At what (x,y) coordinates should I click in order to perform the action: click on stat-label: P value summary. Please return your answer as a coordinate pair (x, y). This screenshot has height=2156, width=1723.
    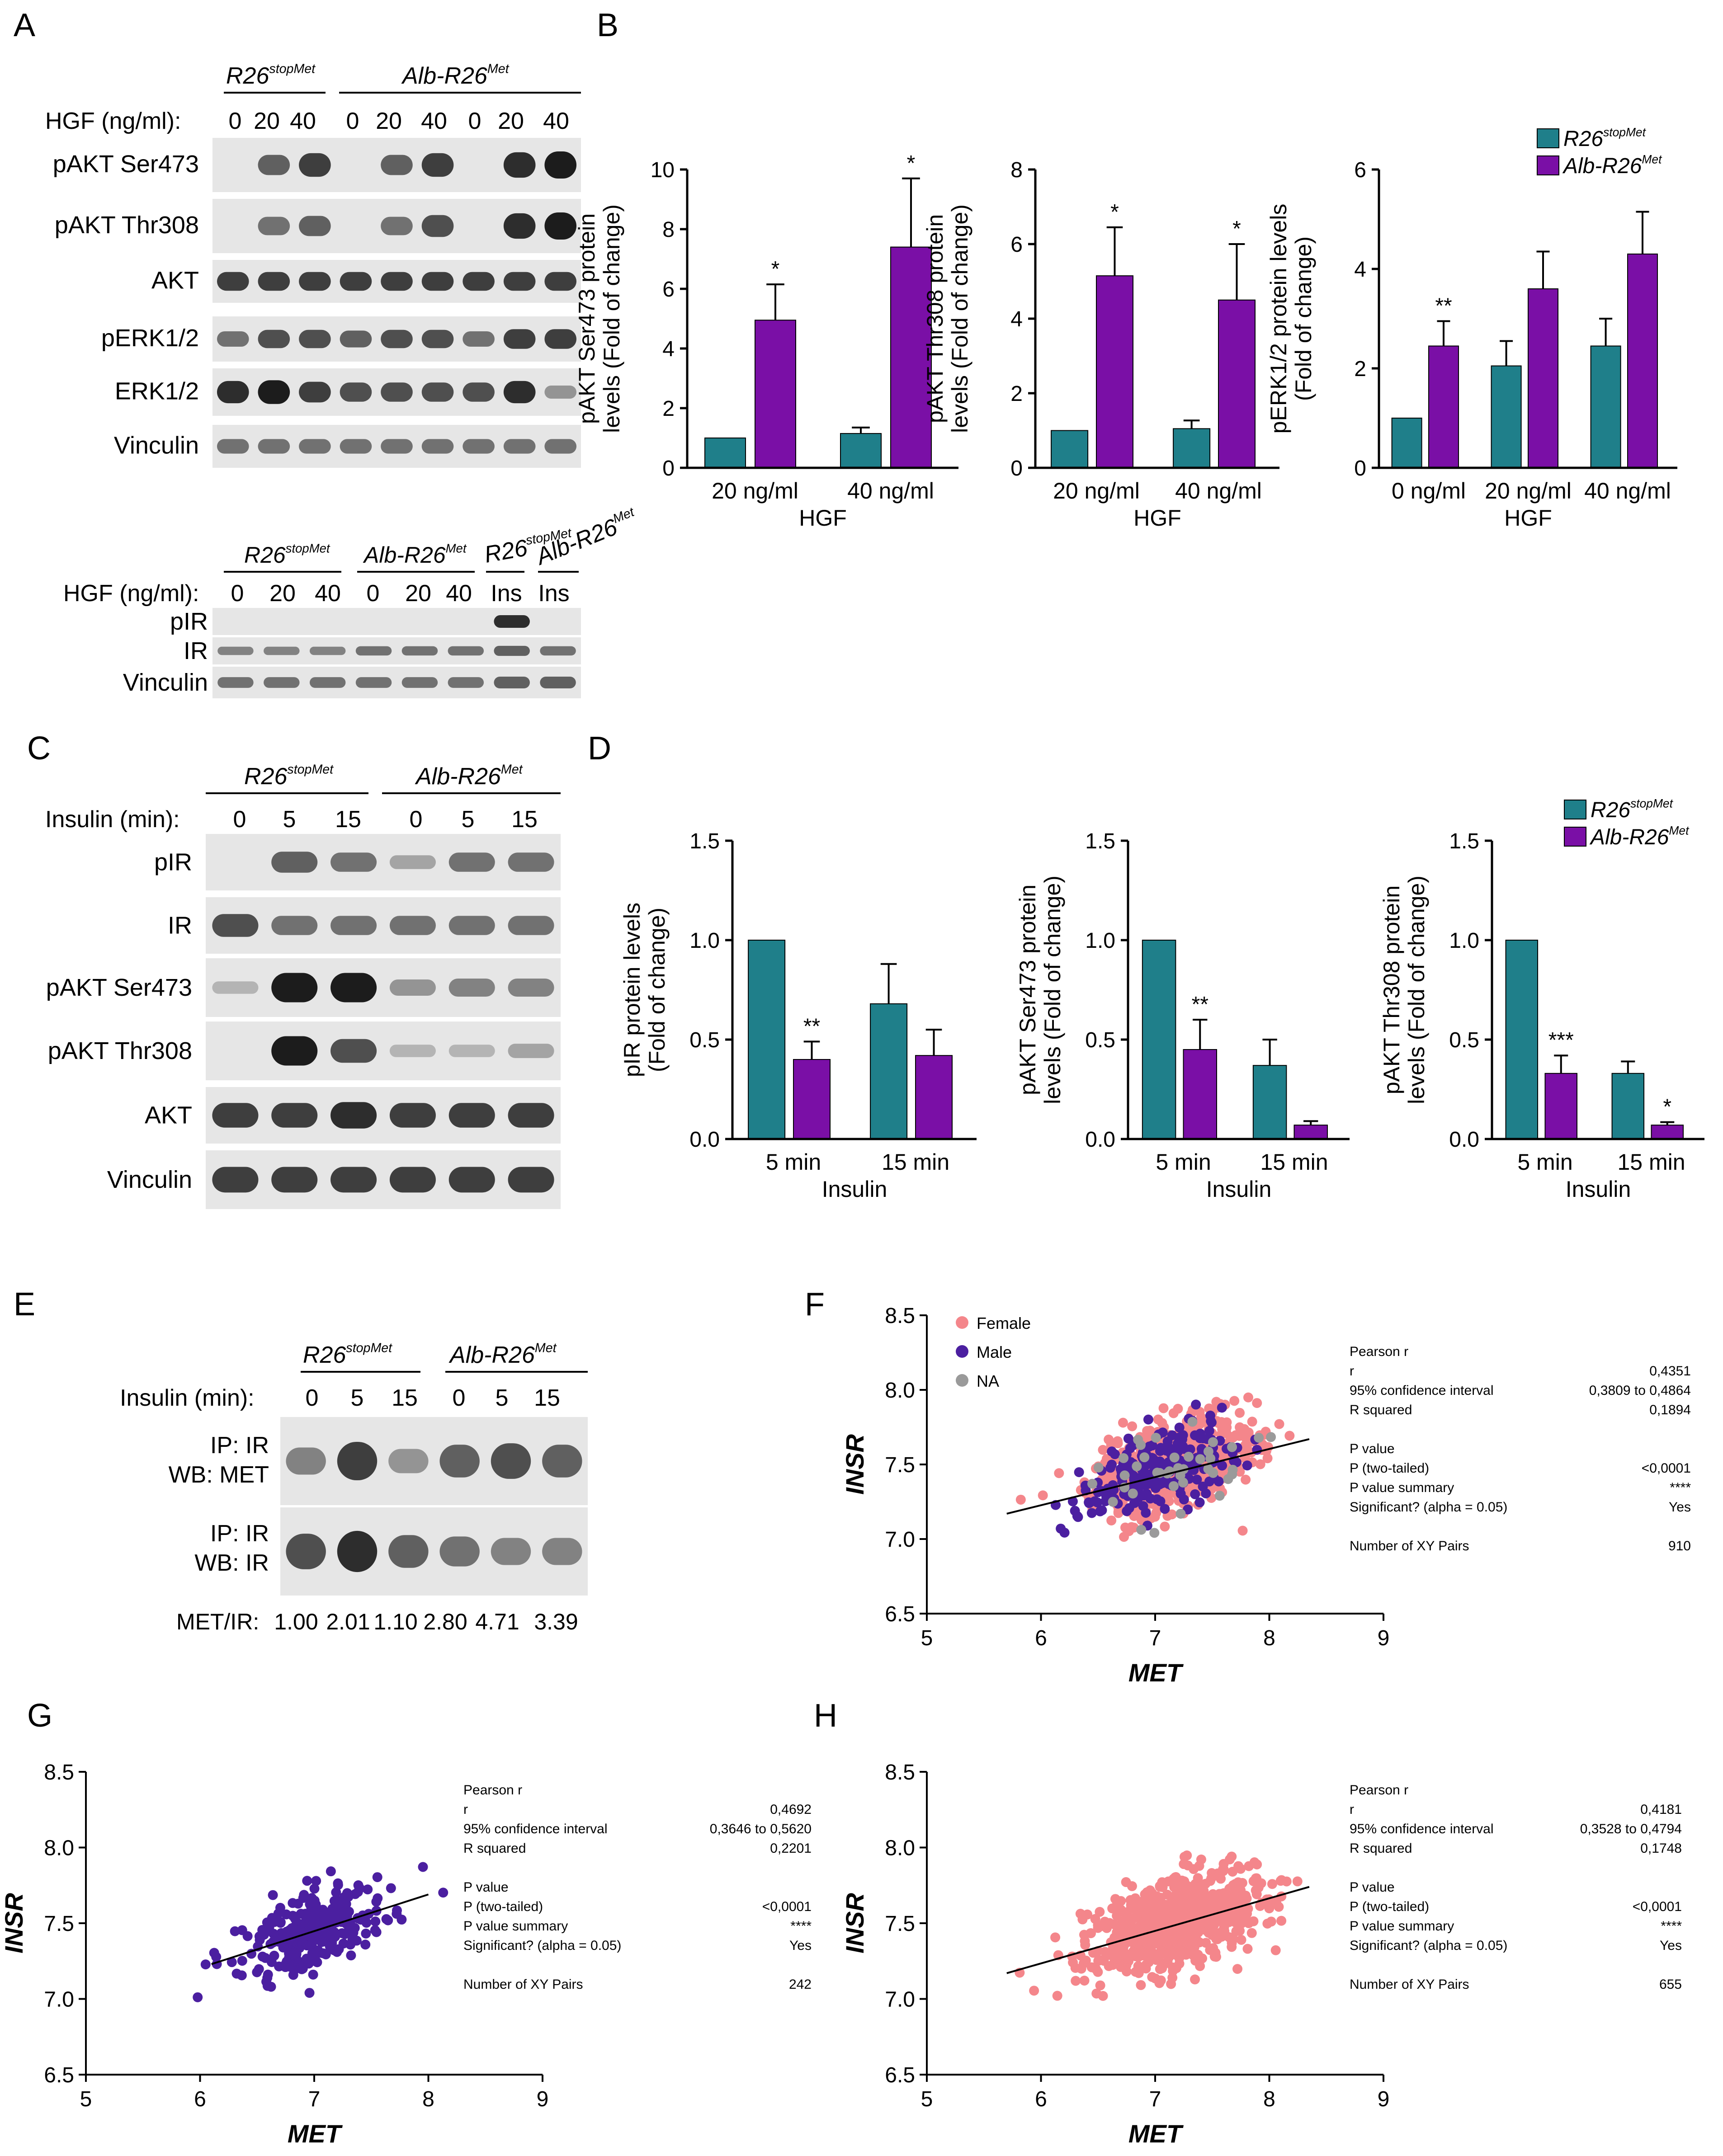
    Looking at the image, I should click on (515, 1926).